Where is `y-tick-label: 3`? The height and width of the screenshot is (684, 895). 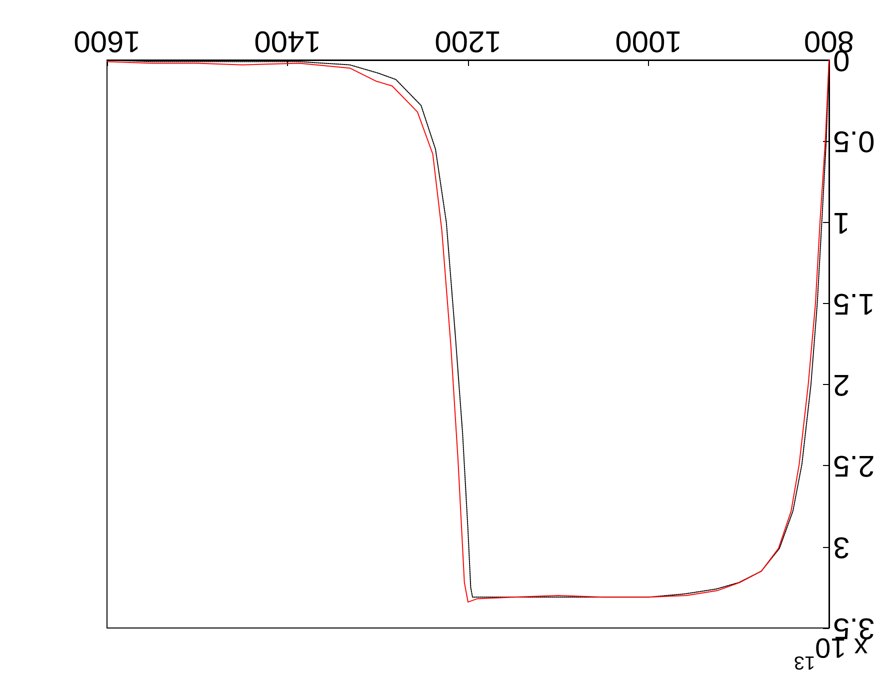
y-tick-label: 3 is located at coordinates (841, 547).